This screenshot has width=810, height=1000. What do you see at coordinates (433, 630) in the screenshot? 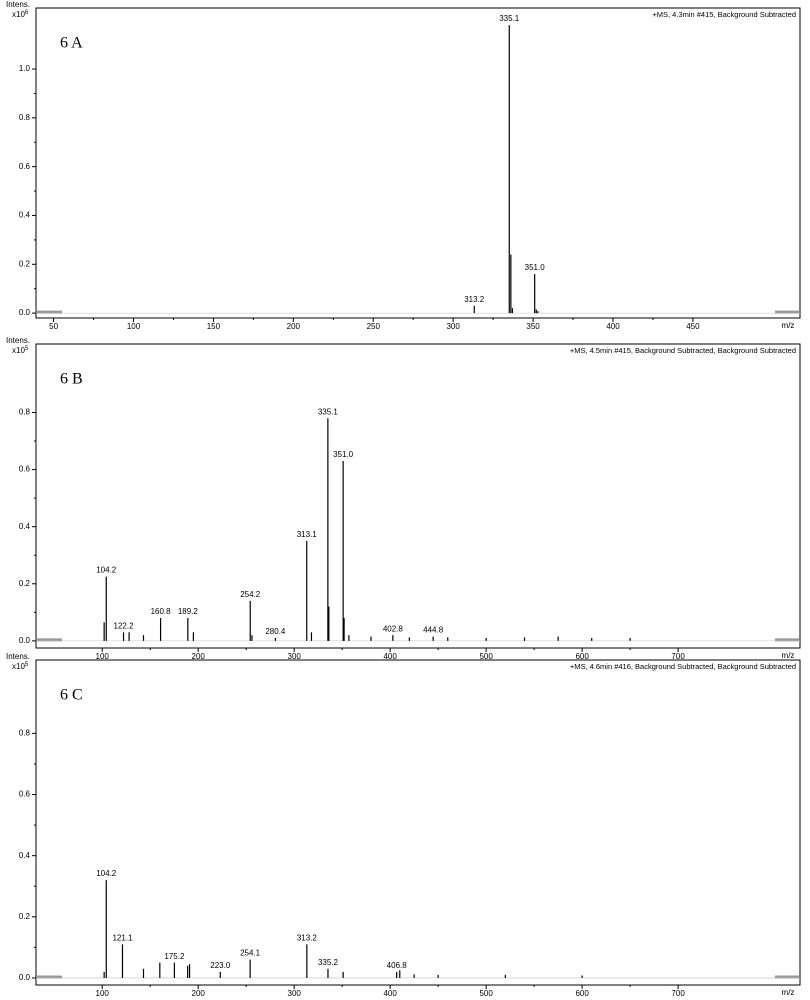
I see `peak-label: 444.8` at bounding box center [433, 630].